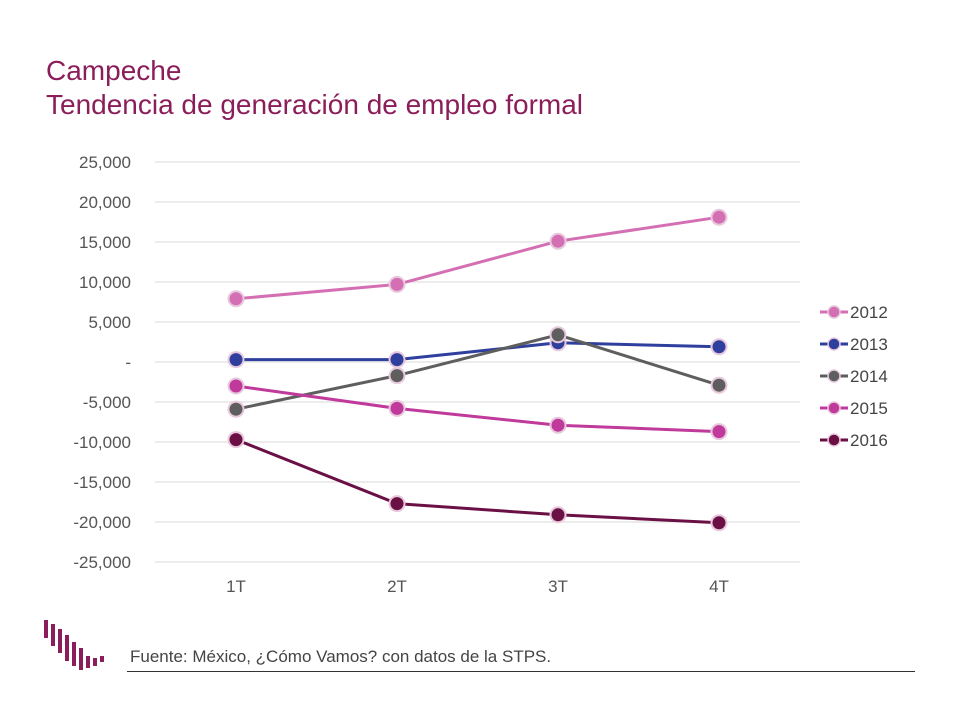 The height and width of the screenshot is (713, 955). What do you see at coordinates (477, 372) in the screenshot?
I see `series-line-2014` at bounding box center [477, 372].